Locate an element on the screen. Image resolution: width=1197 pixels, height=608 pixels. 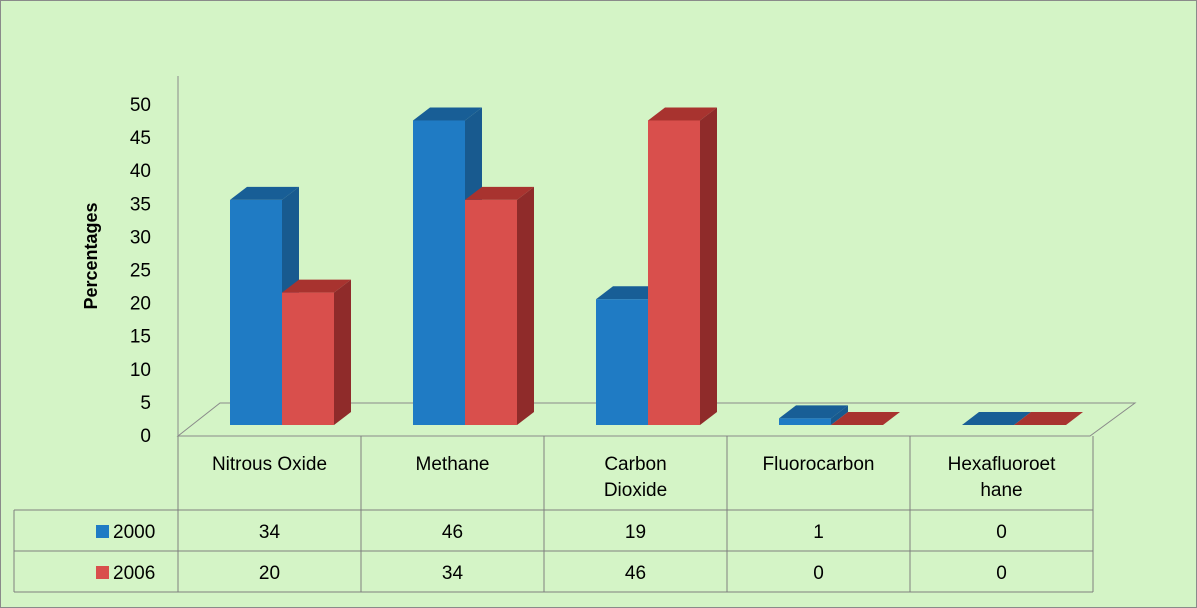
y-tick-label: 30 is located at coordinates (140, 237).